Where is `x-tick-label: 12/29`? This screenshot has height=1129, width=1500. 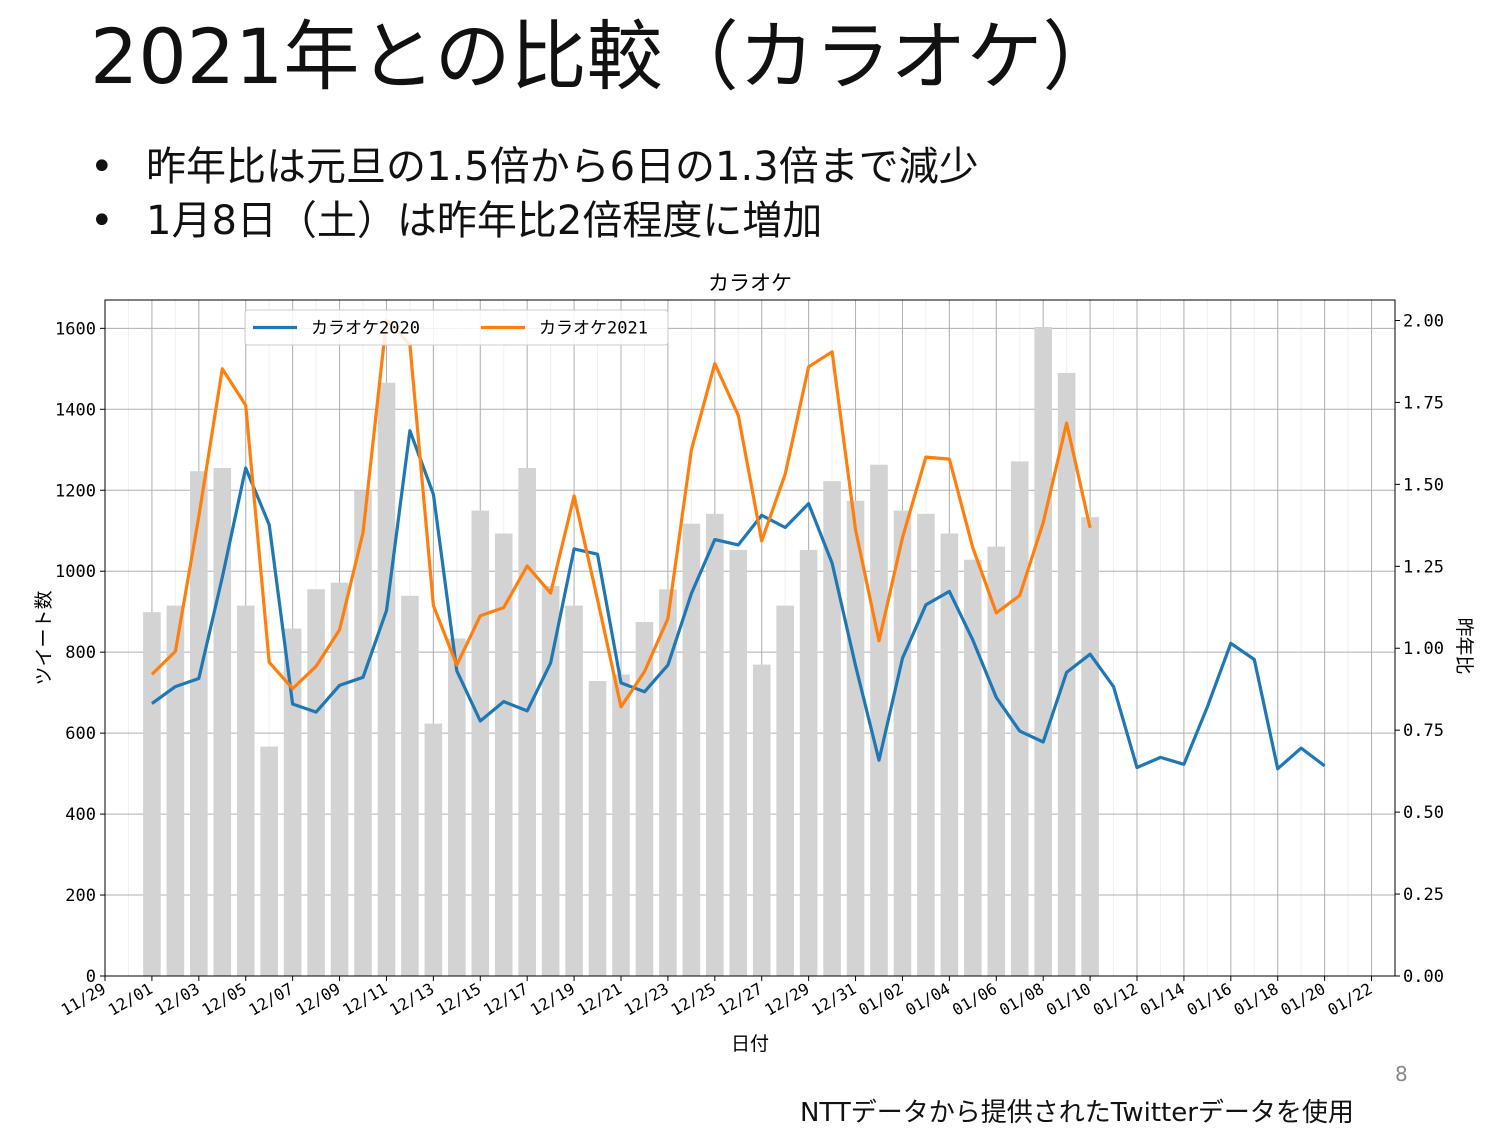 x-tick-label: 12/29 is located at coordinates (786, 999).